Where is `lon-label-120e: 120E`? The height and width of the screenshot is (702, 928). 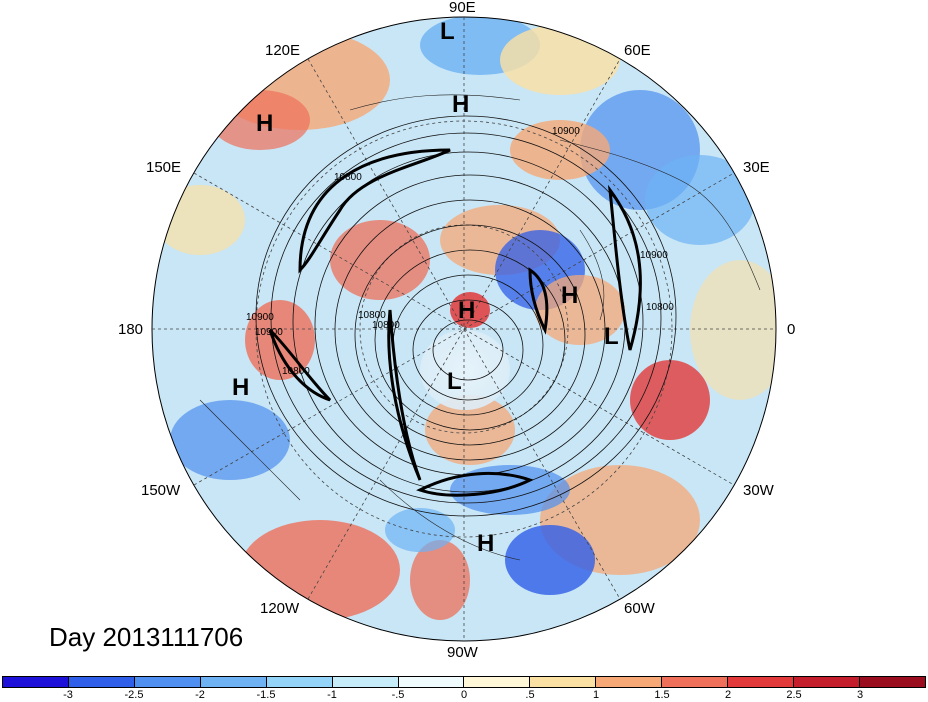
lon-label-120e: 120E is located at coordinates (283, 50).